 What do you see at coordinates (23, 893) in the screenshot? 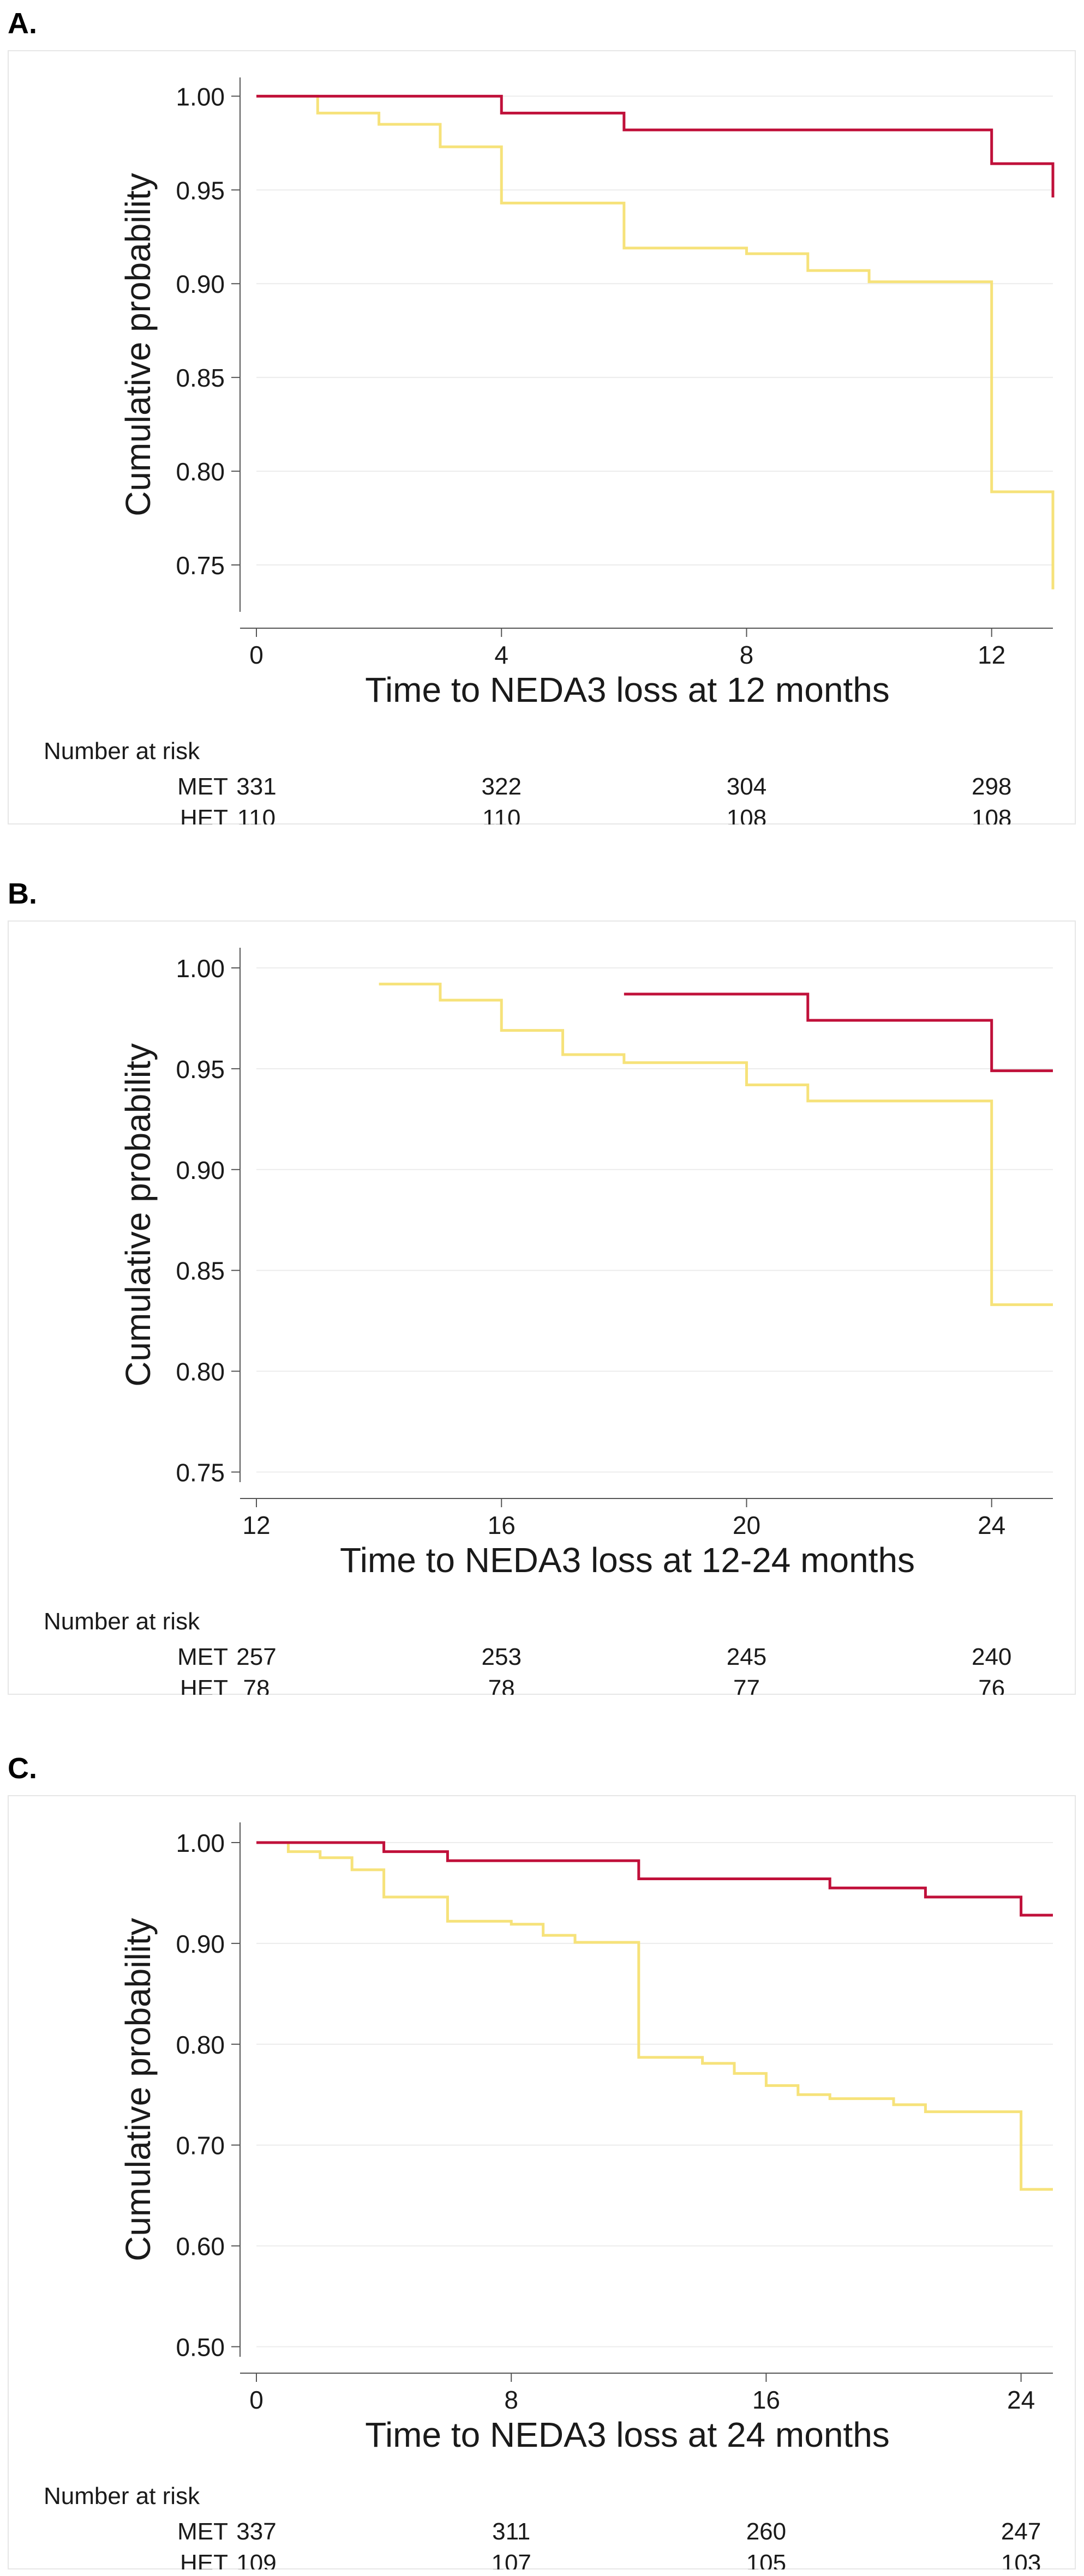
I see `panel-label-b: B.` at bounding box center [23, 893].